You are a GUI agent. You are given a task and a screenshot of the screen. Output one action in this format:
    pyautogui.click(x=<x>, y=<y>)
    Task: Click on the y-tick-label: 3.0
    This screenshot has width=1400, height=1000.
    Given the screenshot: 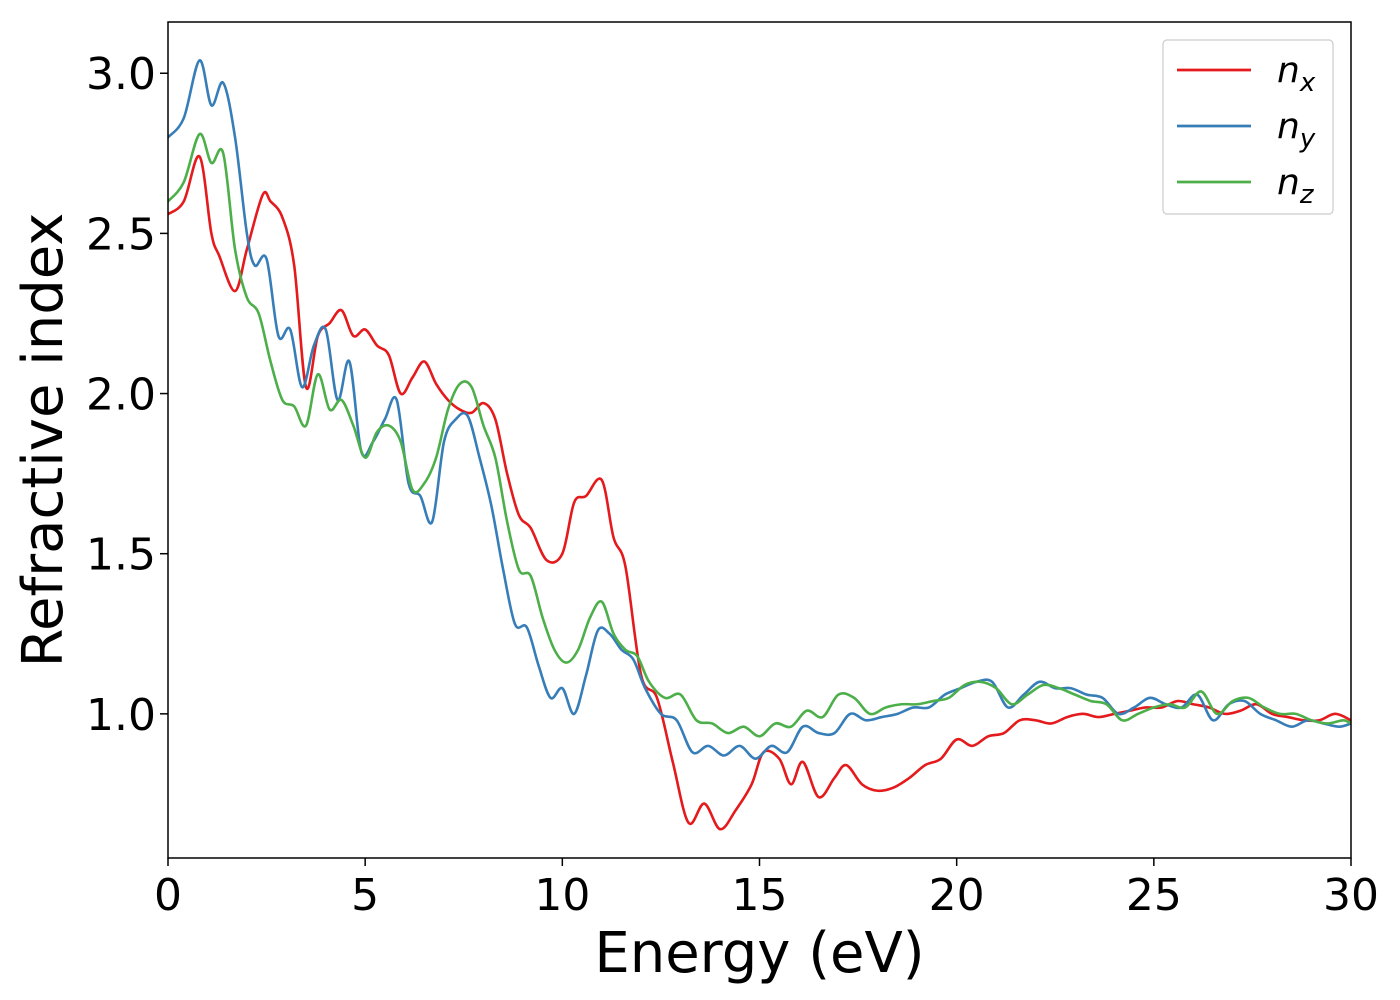 What is the action you would take?
    pyautogui.click(x=121, y=74)
    